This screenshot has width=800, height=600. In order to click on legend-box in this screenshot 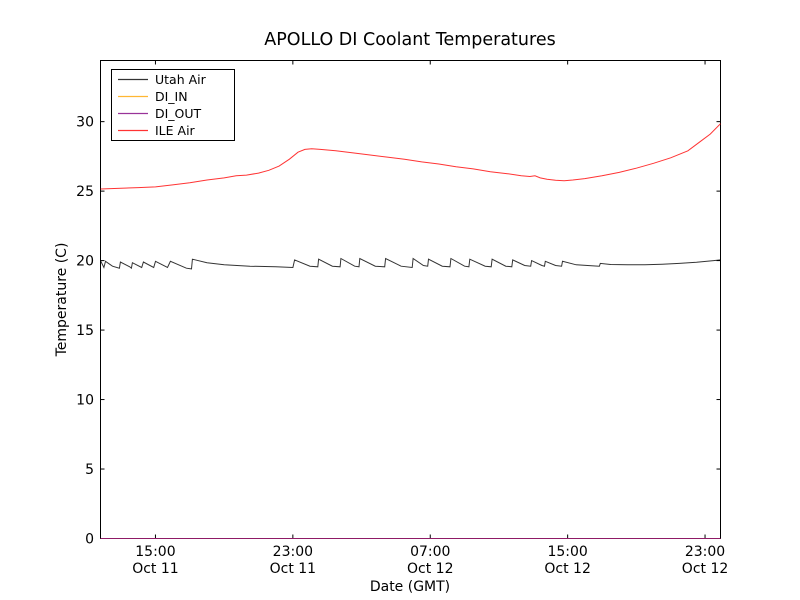, I will do `click(173, 105)`.